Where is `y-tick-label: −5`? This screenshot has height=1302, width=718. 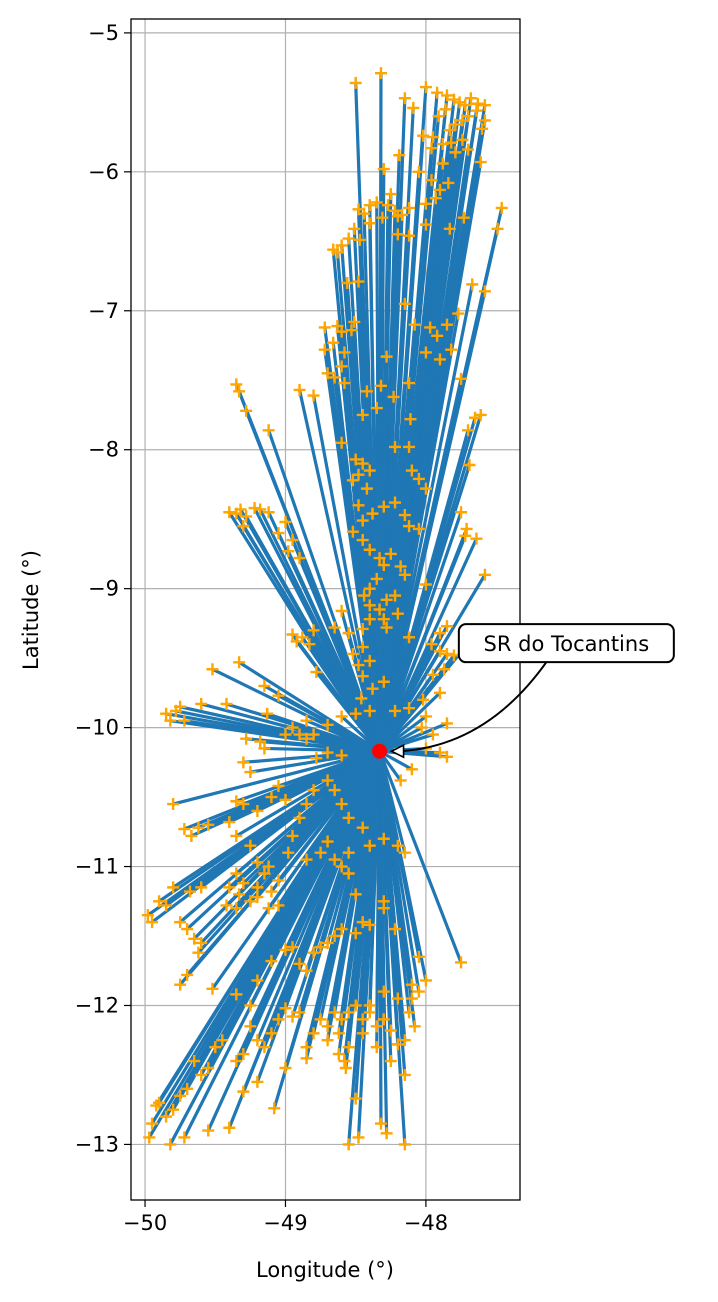 y-tick-label: −5 is located at coordinates (103, 33).